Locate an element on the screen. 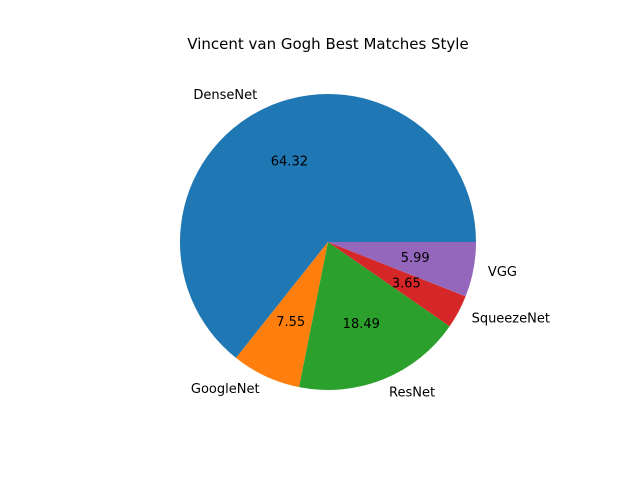 The height and width of the screenshot is (480, 640). slice-value-googlenet: 7.55 is located at coordinates (290, 322).